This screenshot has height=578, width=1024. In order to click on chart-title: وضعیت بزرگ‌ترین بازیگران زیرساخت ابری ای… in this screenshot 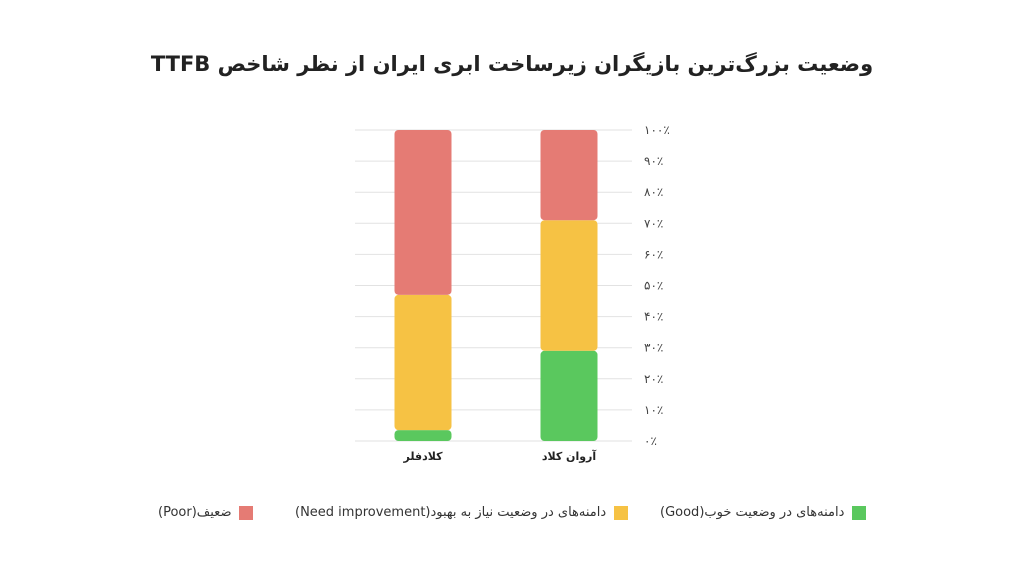, I will do `click(512, 64)`.